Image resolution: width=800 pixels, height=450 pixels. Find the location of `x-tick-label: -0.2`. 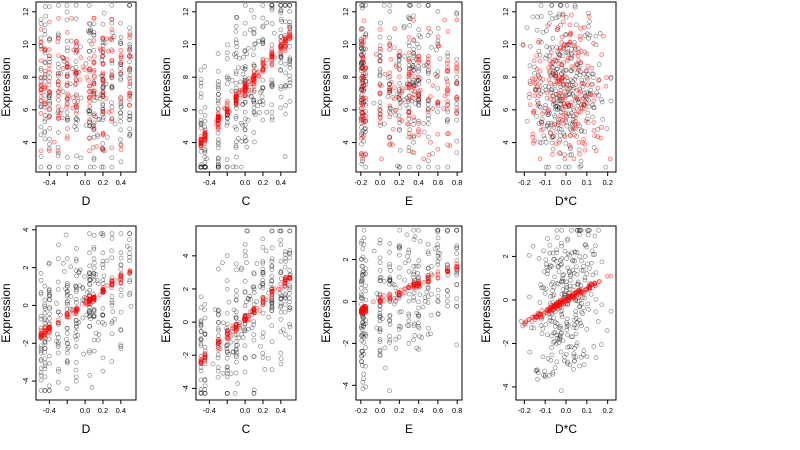

x-tick-label: -0.2 is located at coordinates (524, 182).